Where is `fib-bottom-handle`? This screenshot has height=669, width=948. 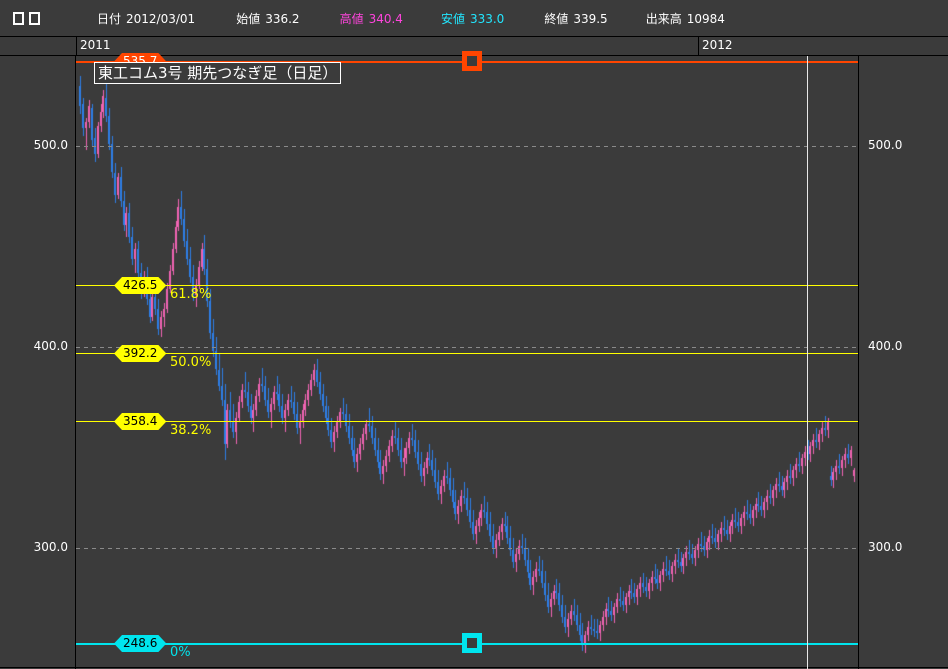 fib-bottom-handle is located at coordinates (472, 643).